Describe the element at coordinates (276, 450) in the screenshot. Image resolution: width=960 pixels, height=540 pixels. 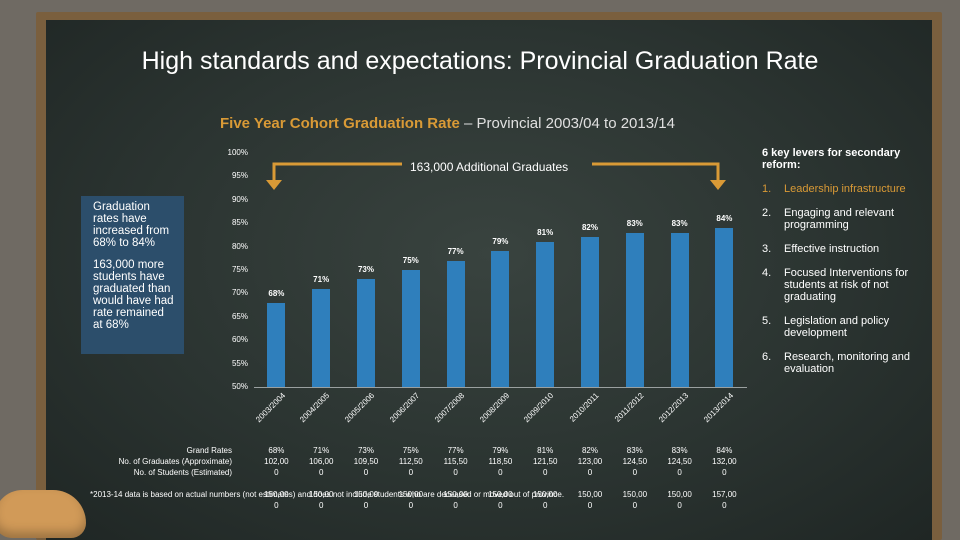
I see `table-cell: 68%` at that location.